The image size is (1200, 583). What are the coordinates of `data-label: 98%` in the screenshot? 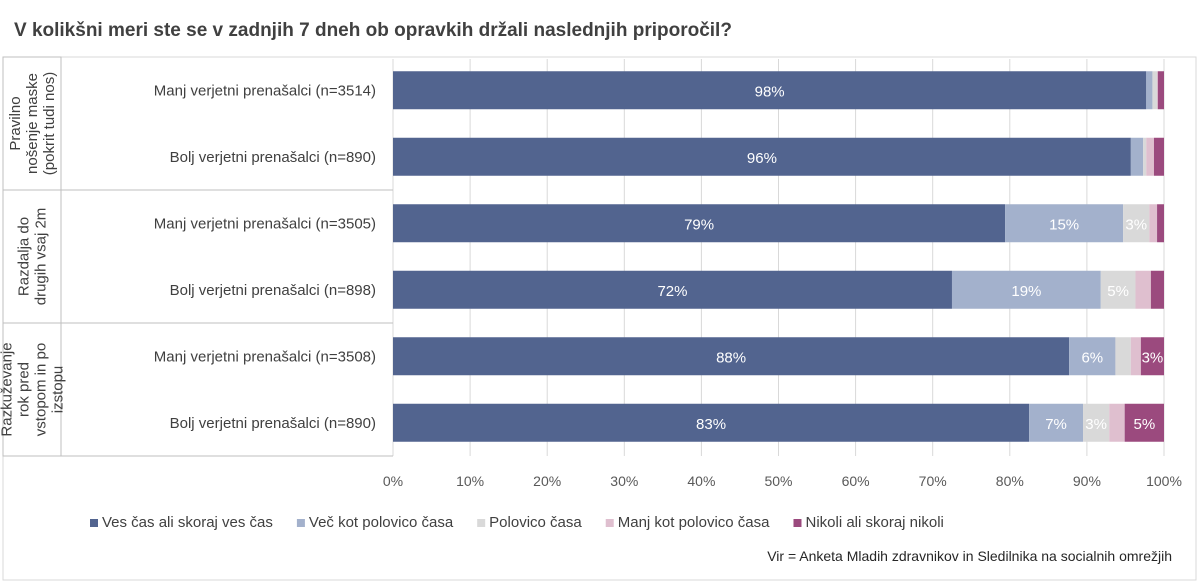 It's located at (770, 91).